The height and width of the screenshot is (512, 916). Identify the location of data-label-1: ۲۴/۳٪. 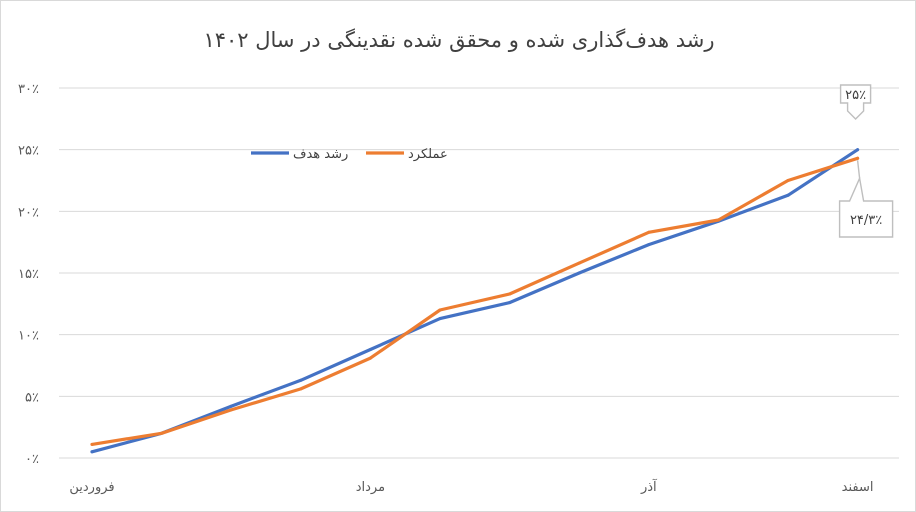
(866, 220).